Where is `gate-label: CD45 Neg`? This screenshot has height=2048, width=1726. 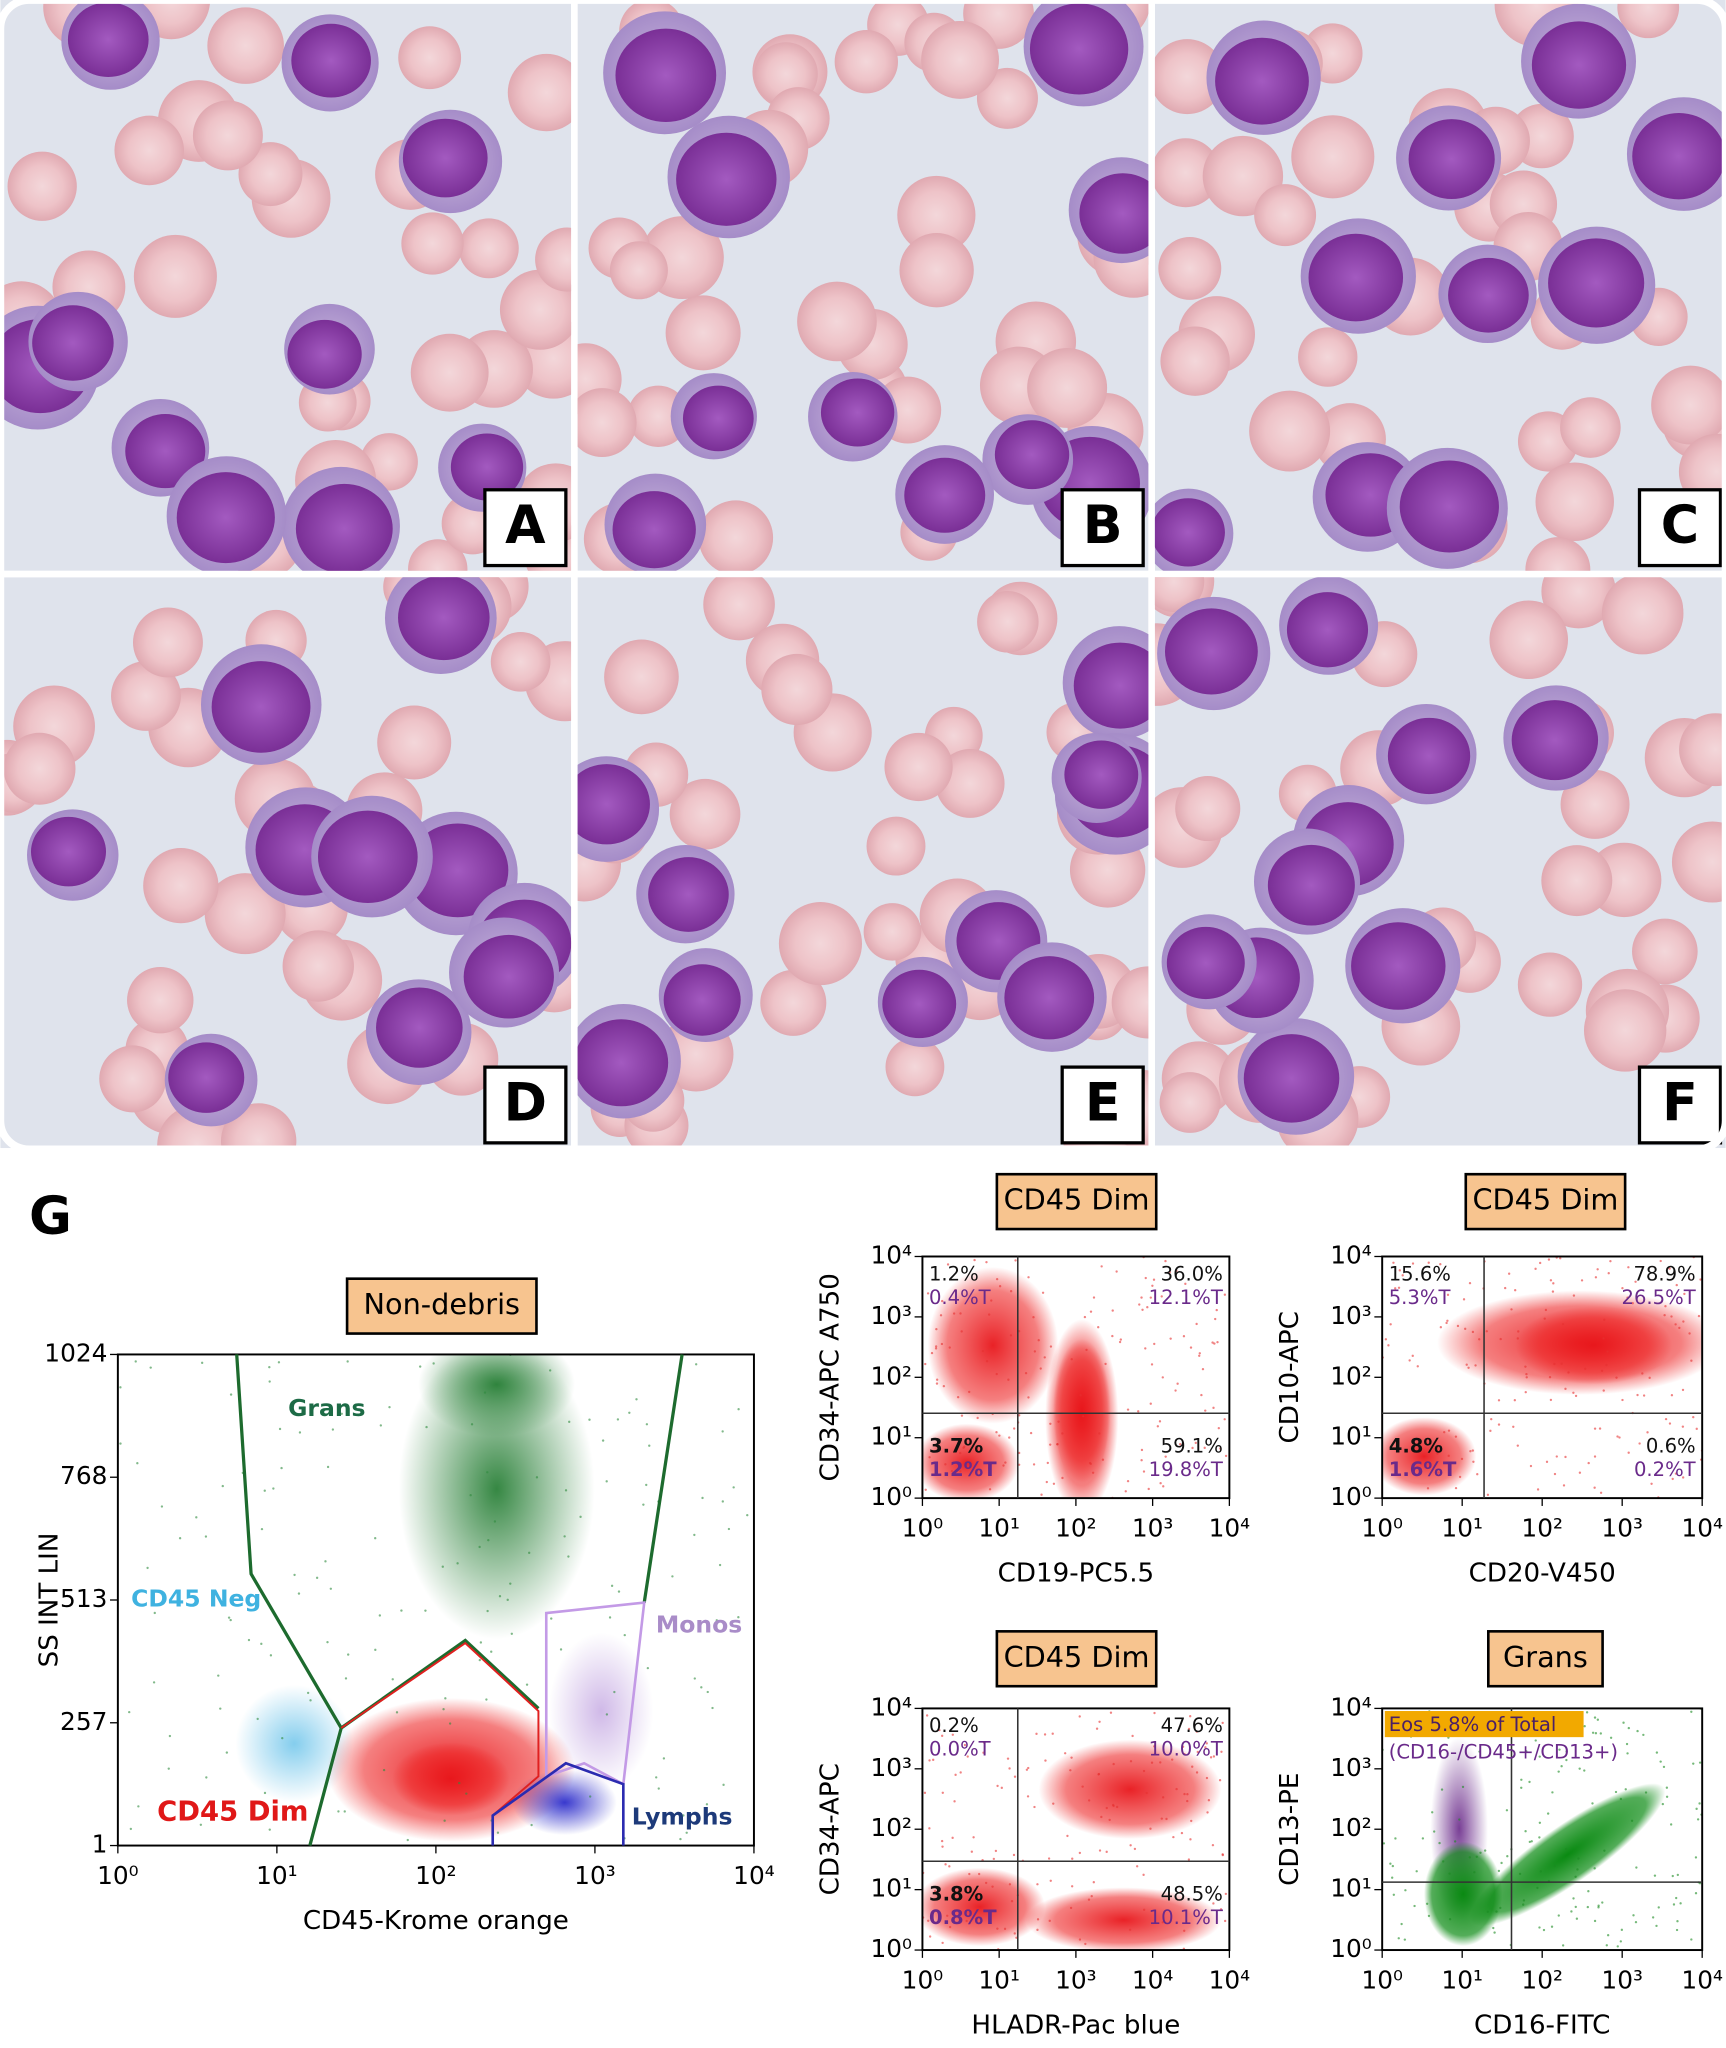 gate-label: CD45 Neg is located at coordinates (196, 1599).